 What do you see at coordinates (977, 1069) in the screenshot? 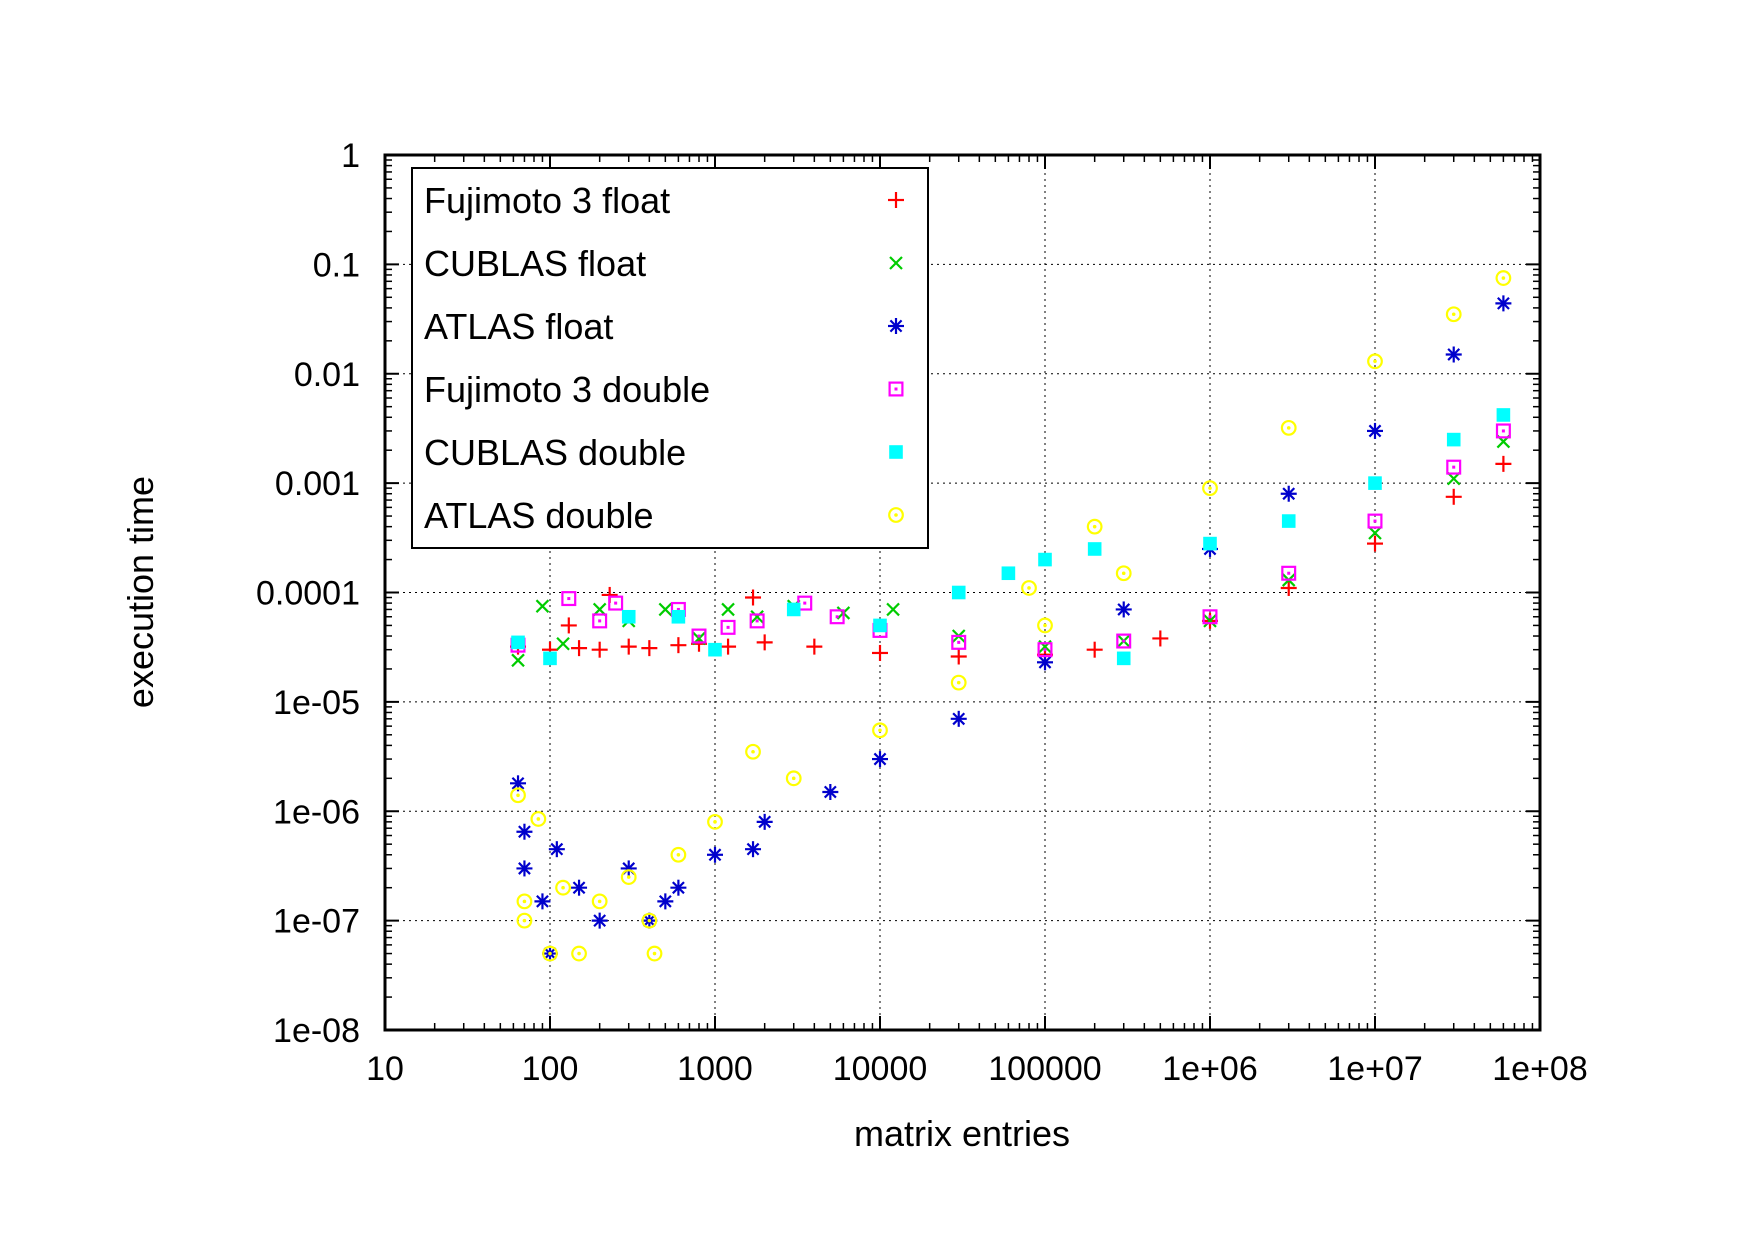
I see `x-tick-labels: 10 100 1000 10000 100000 1e+06 1e+07 1e+08` at bounding box center [977, 1069].